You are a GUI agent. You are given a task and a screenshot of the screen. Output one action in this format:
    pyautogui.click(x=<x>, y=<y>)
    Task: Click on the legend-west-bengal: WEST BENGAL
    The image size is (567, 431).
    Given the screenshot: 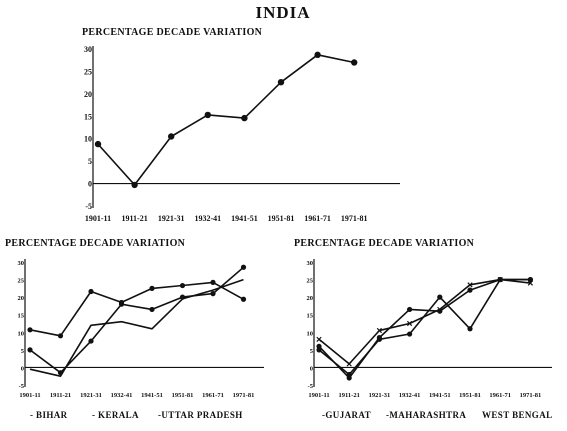 What is the action you would take?
    pyautogui.click(x=517, y=415)
    